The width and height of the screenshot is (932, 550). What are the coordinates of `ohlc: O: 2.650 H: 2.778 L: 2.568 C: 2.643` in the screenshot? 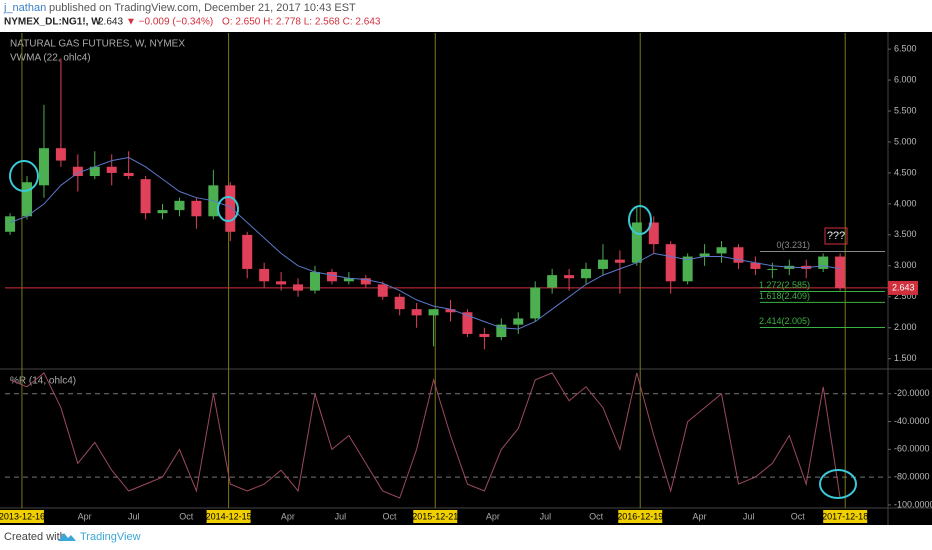 It's located at (301, 22).